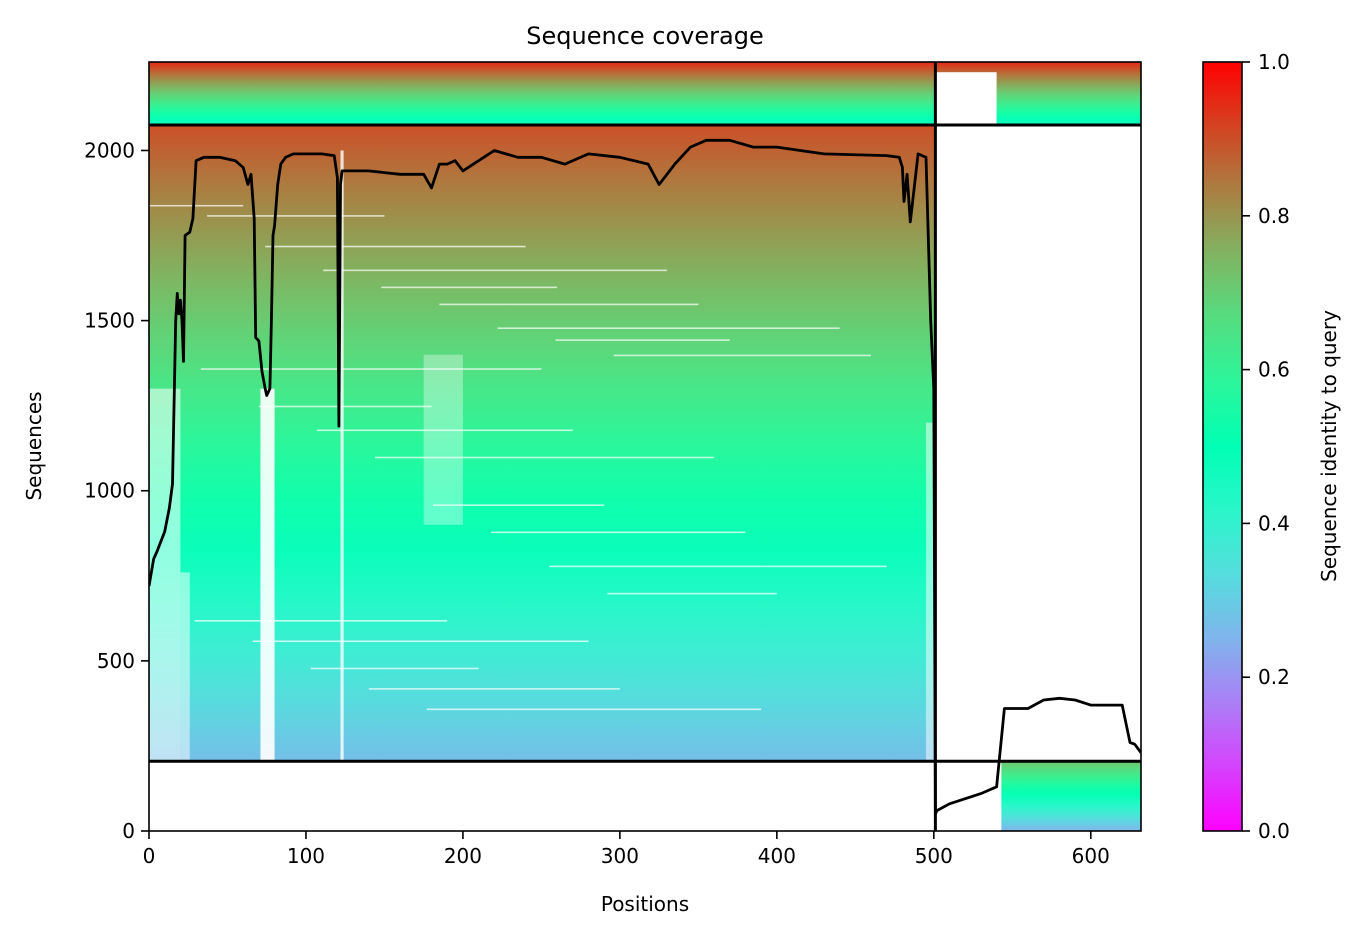 The height and width of the screenshot is (939, 1364). I want to click on block-paired-top-left, so click(542, 93).